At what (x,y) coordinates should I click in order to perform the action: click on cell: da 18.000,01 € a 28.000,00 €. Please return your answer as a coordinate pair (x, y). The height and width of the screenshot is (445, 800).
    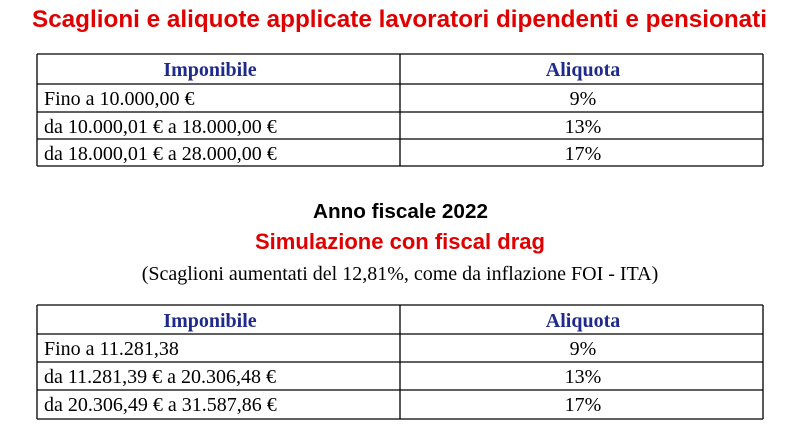
    Looking at the image, I should click on (160, 154).